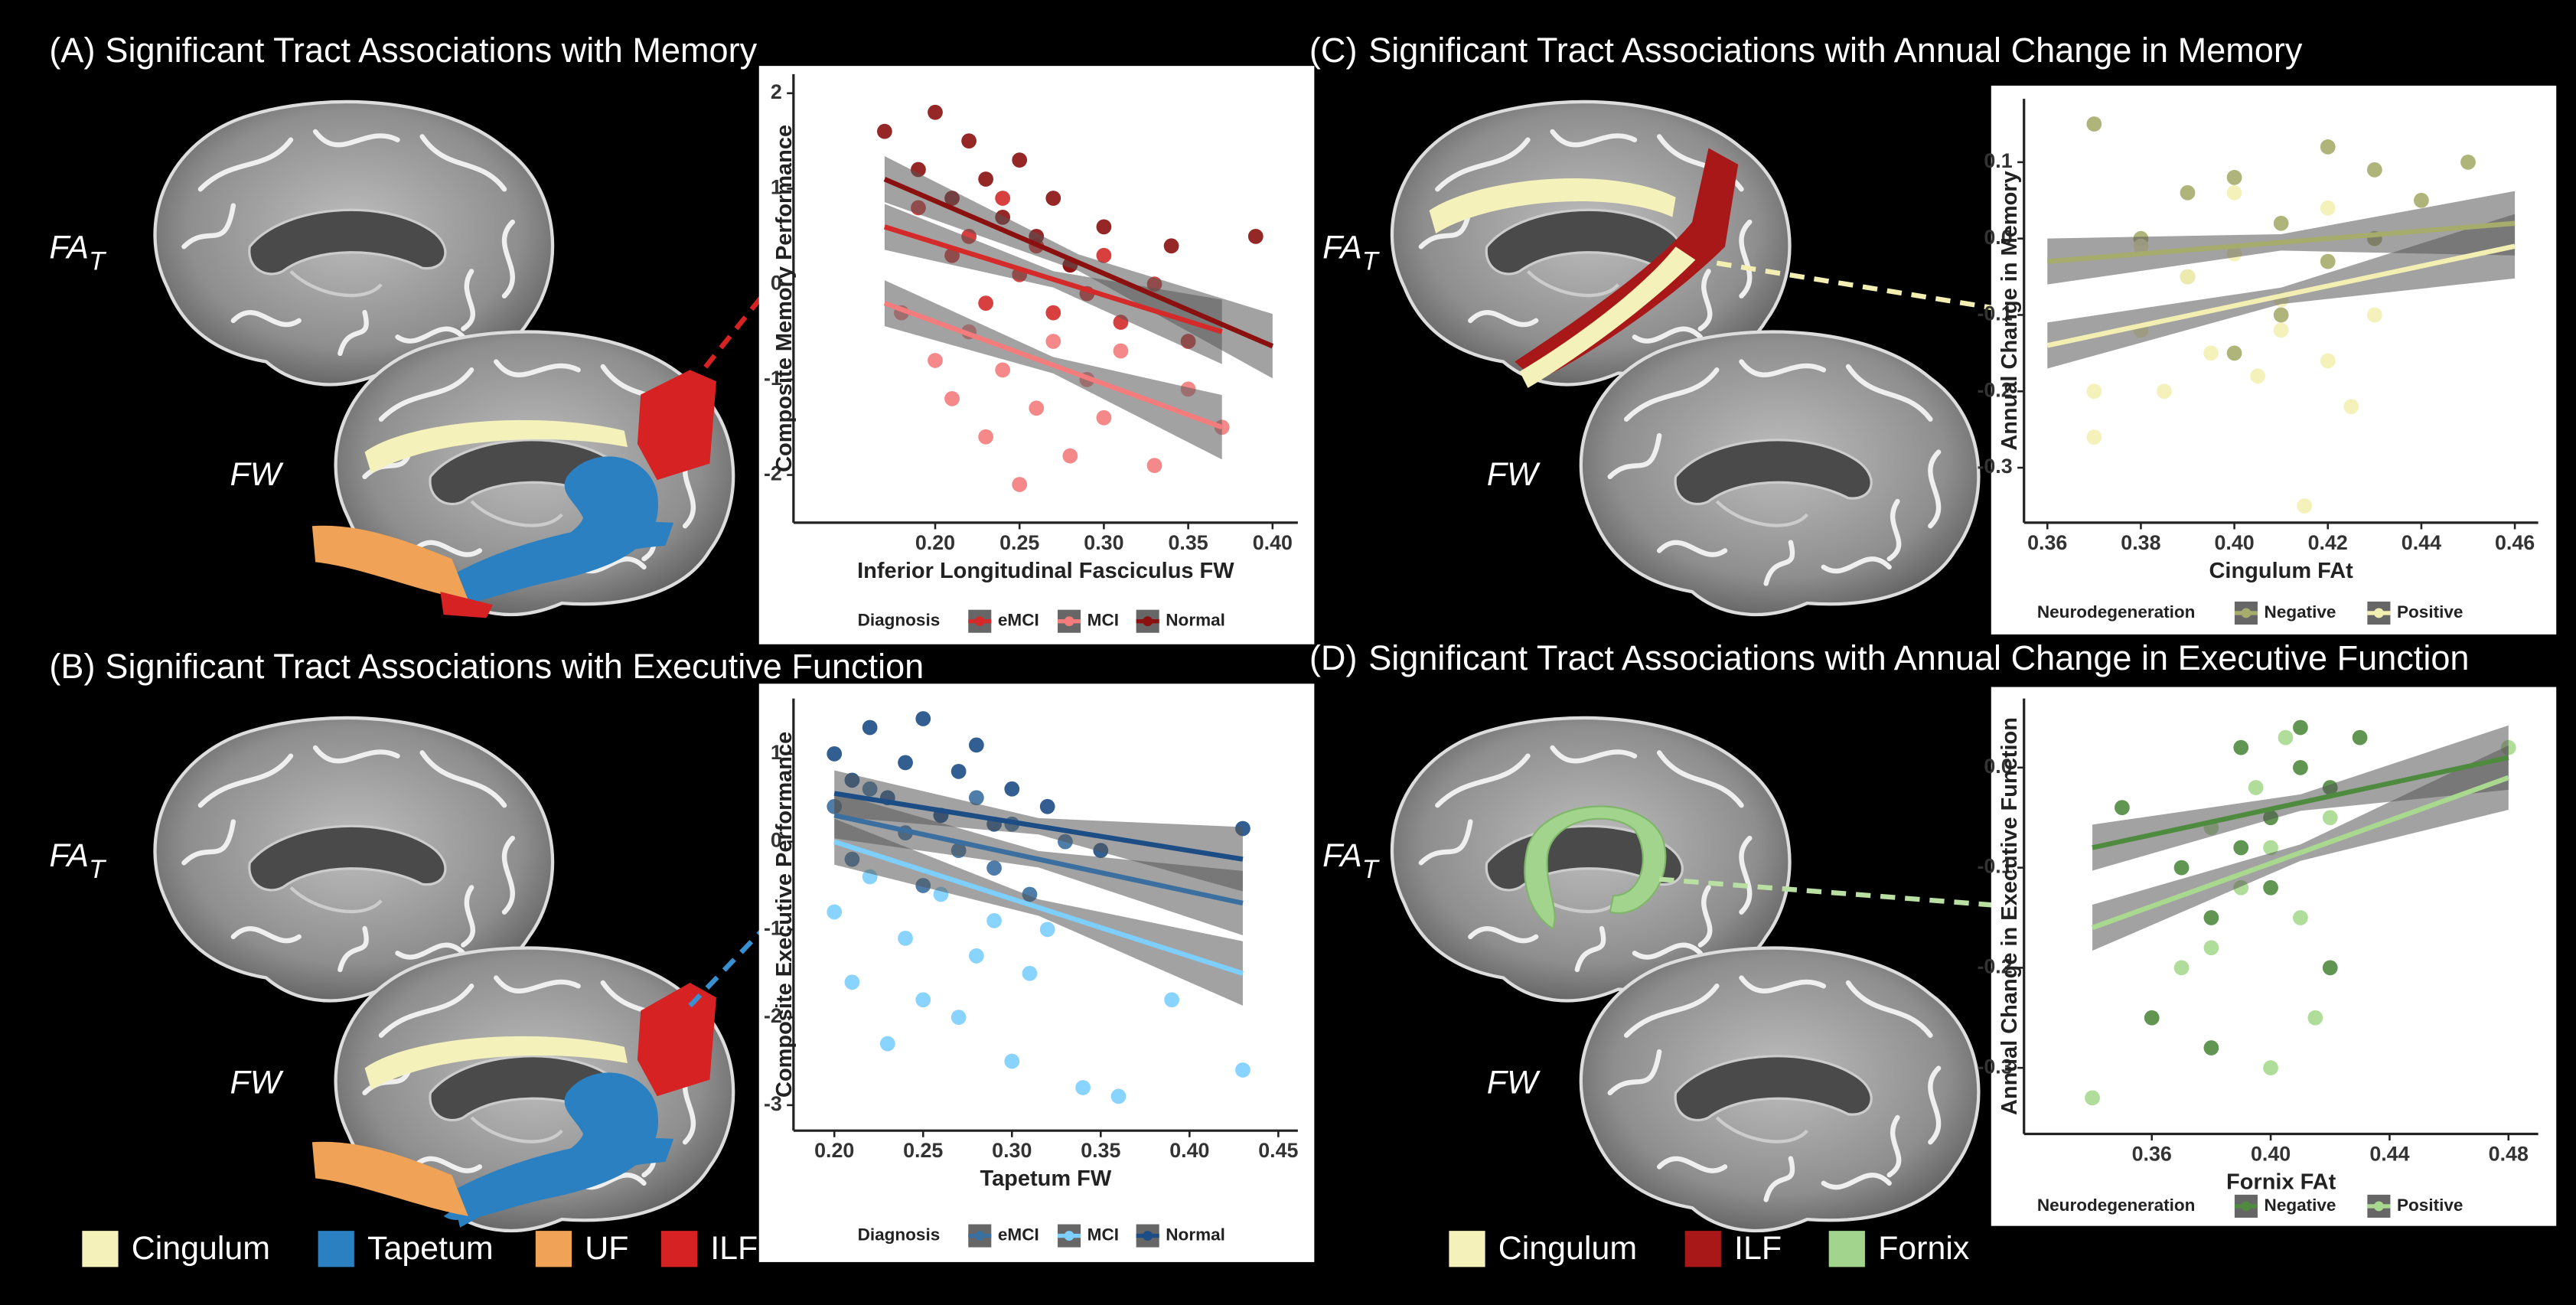  Describe the element at coordinates (2389, 1153) in the screenshot. I see `x-tick-label: 0.44` at that location.